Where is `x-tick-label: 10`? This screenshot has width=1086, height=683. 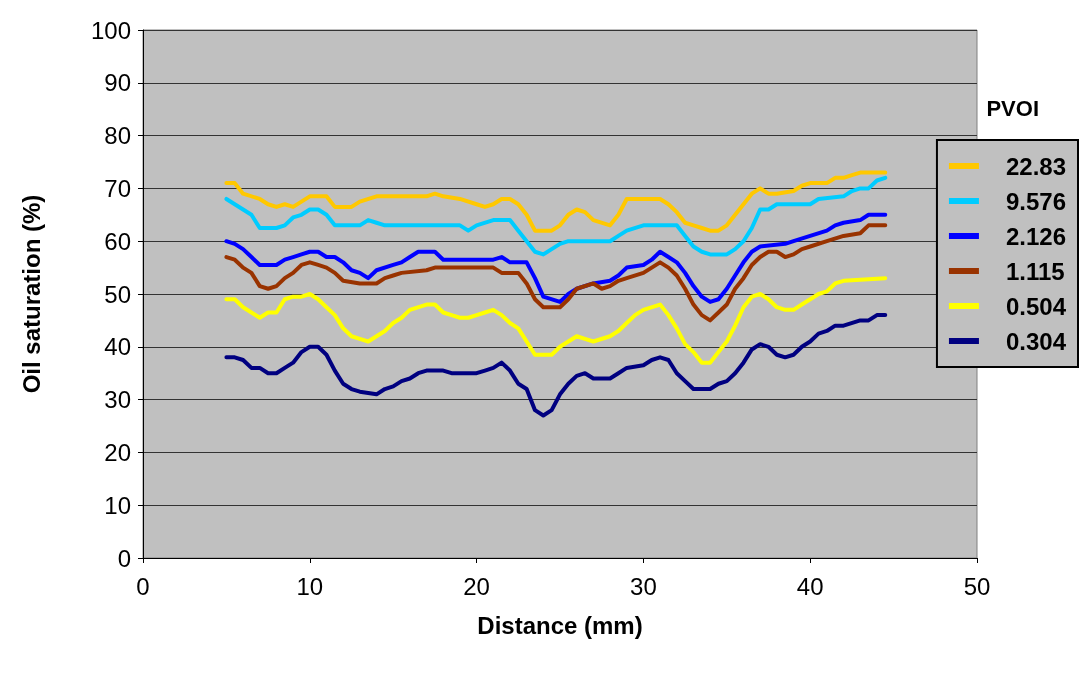
x-tick-label: 10 is located at coordinates (310, 586).